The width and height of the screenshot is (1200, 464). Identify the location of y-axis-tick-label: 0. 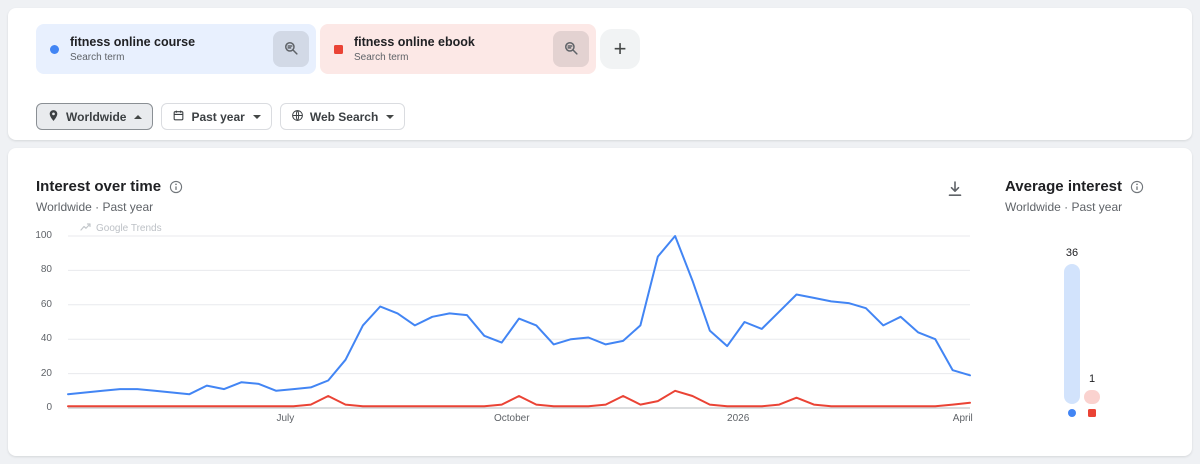
(49, 407).